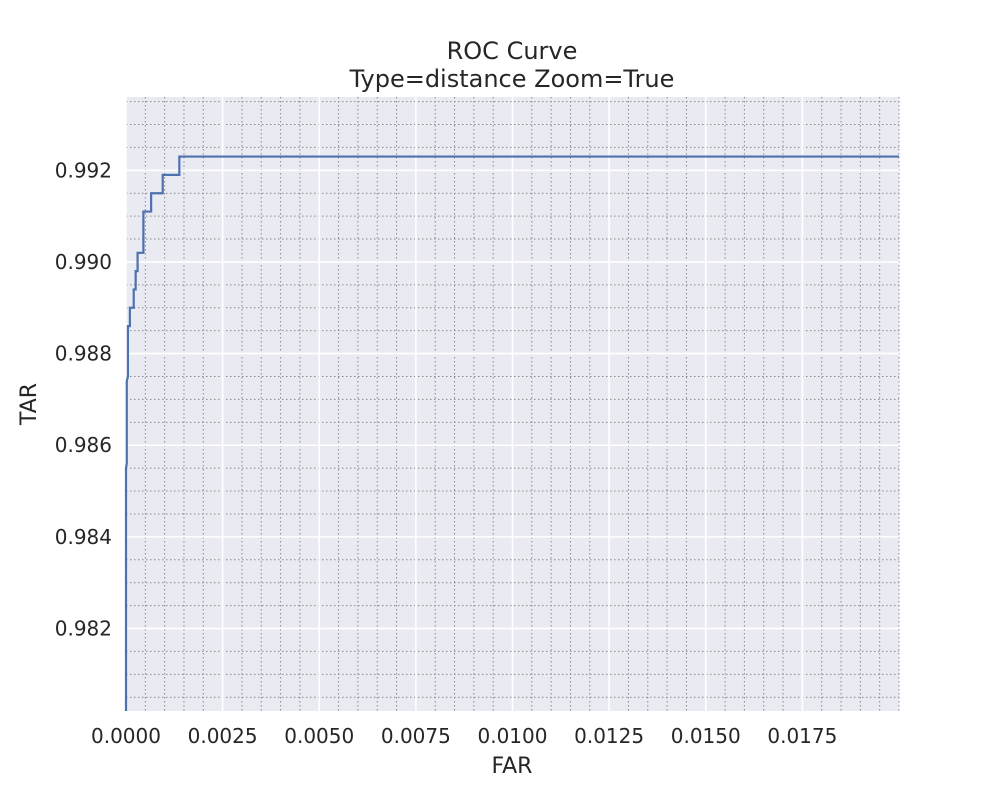  Describe the element at coordinates (83, 262) in the screenshot. I see `y-tick-label: 0.990` at that location.